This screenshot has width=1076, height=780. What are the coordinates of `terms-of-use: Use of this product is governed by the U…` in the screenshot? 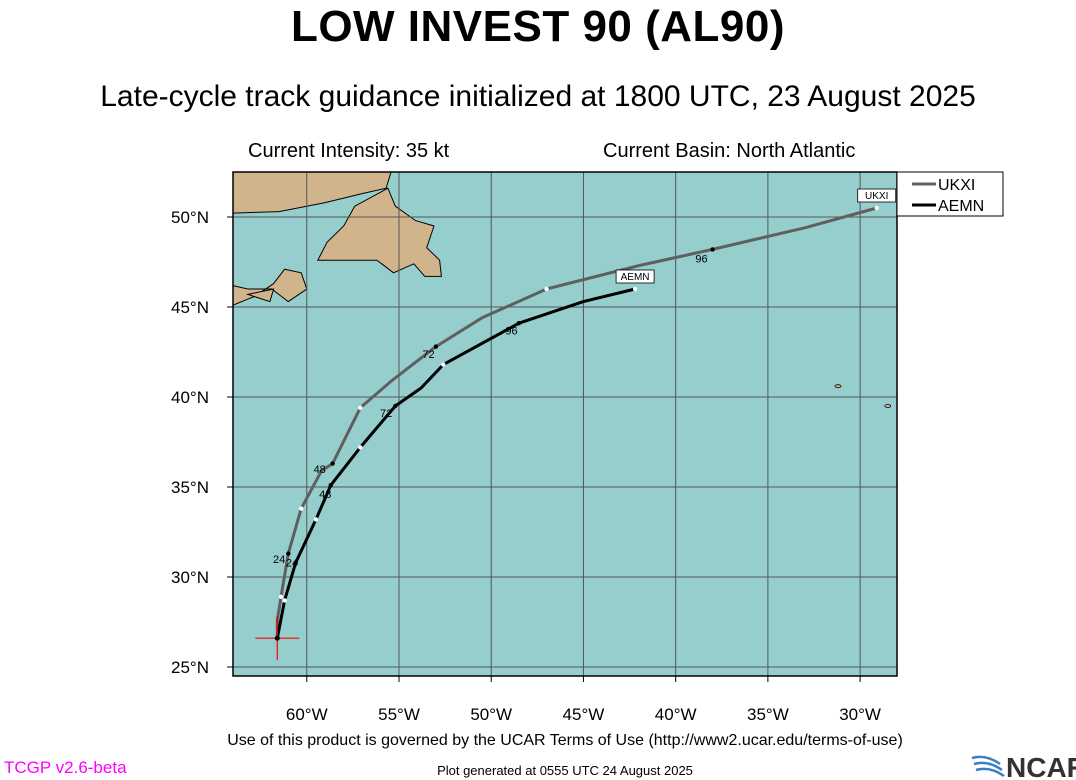 It's located at (565, 740).